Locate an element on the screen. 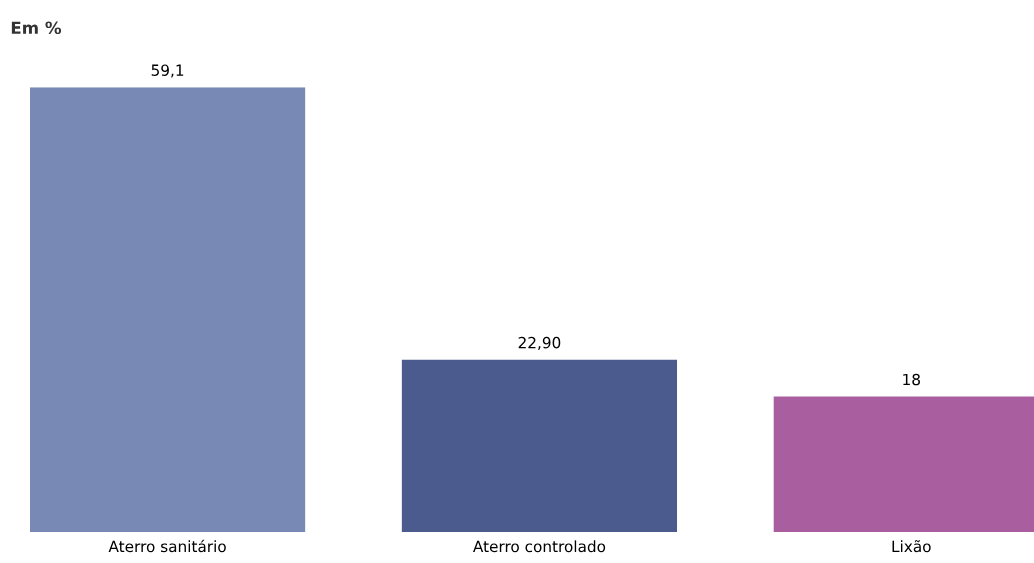 The image size is (1034, 563). x-tick-label: Lixão is located at coordinates (911, 546).